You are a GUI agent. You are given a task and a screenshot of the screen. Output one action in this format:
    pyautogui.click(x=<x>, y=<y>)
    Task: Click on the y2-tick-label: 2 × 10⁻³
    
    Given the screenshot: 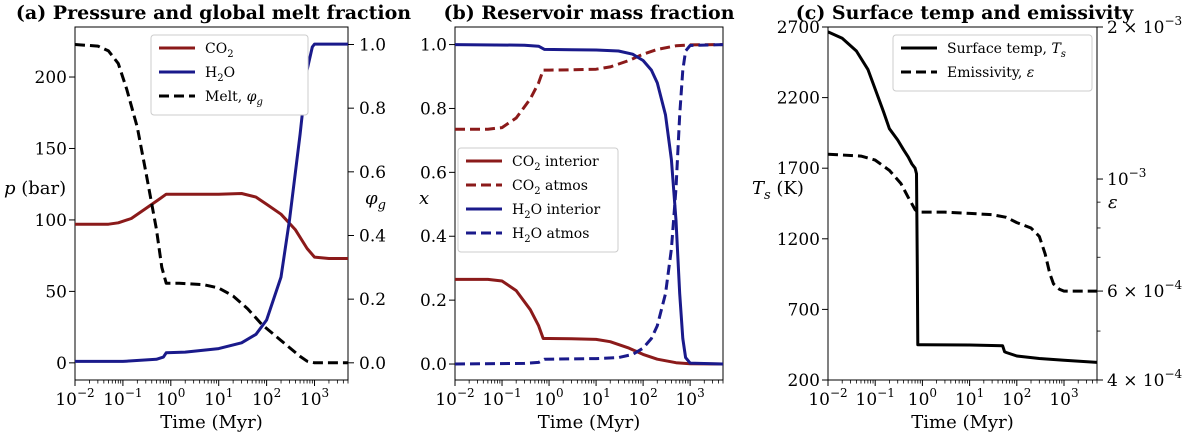 What is the action you would take?
    pyautogui.click(x=1144, y=26)
    